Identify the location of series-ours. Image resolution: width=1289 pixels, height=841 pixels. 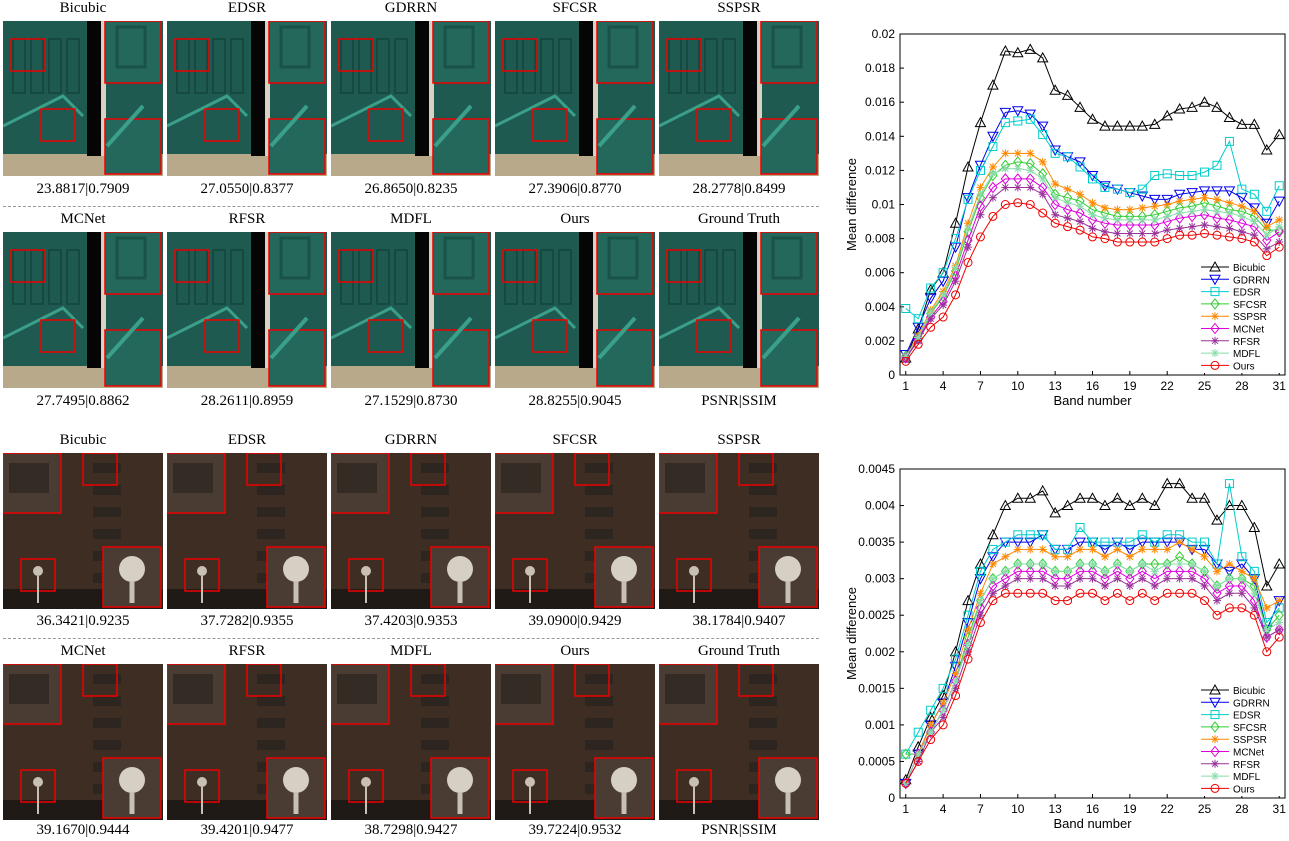
(1092, 688).